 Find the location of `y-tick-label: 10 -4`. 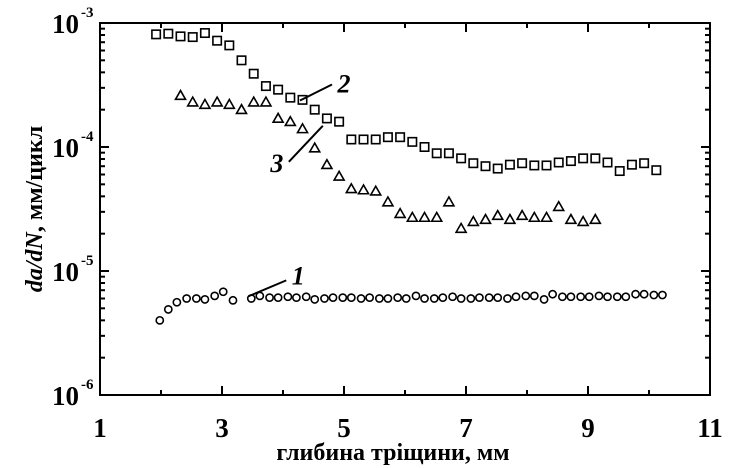

y-tick-label: 10 -4 is located at coordinates (73, 146).